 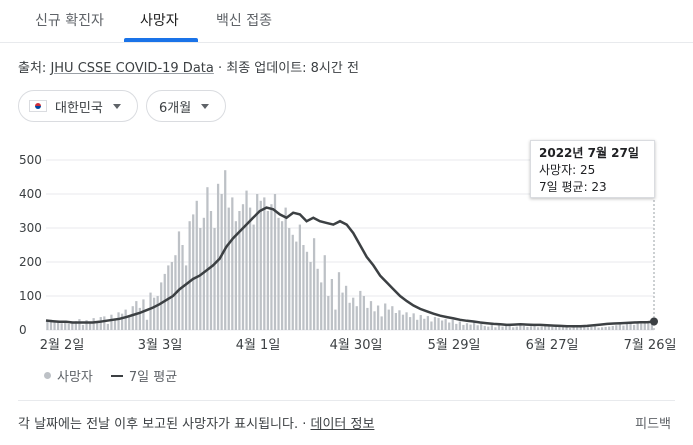 What do you see at coordinates (258, 345) in the screenshot?
I see `x-tick-label: 4월 1일` at bounding box center [258, 345].